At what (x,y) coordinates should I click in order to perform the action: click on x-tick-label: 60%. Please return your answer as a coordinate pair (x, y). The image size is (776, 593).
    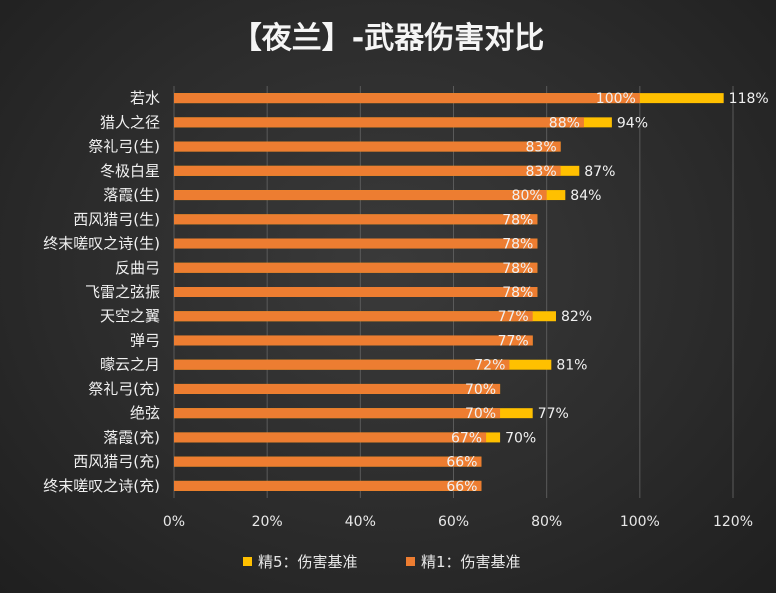
    Looking at the image, I should click on (453, 522).